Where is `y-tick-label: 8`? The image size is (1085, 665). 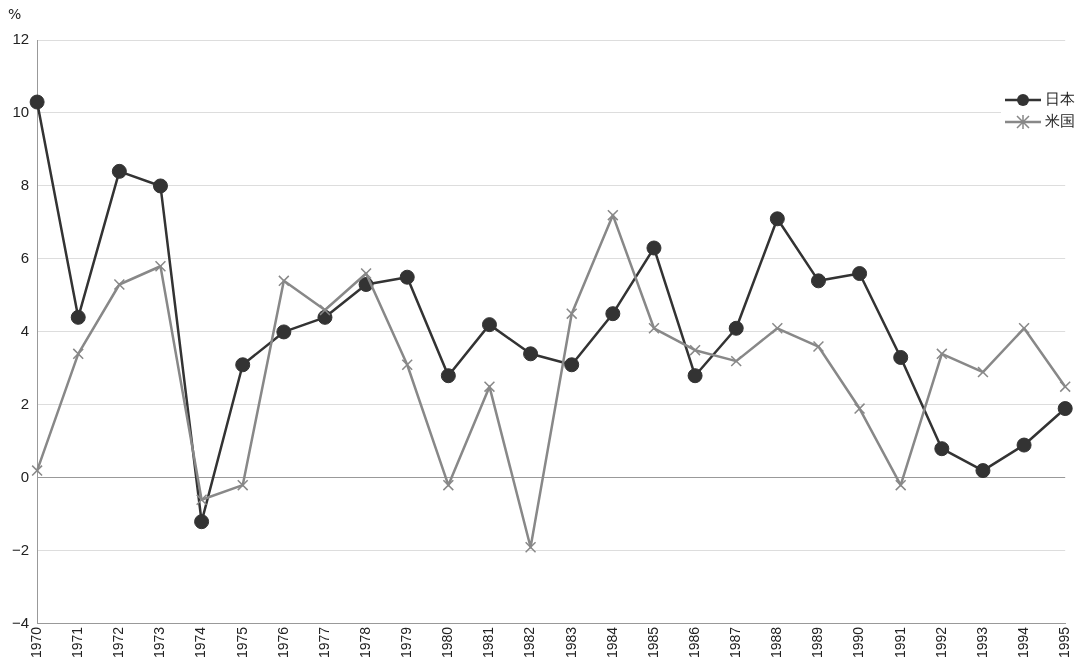 y-tick-label: 8 is located at coordinates (25, 185).